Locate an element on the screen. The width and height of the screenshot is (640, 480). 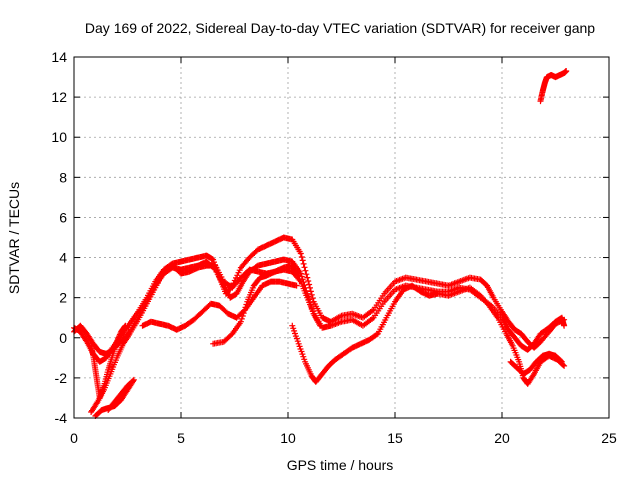
y-tick-label: 0 is located at coordinates (63, 338).